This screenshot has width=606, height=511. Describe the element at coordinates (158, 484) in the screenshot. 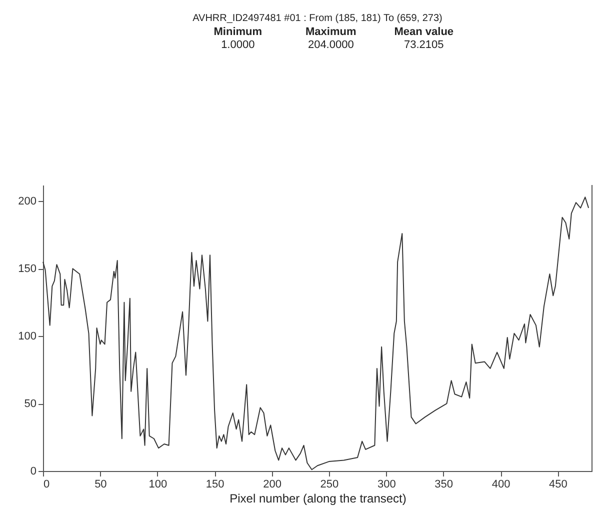

I see `x-tick-label: 100` at that location.